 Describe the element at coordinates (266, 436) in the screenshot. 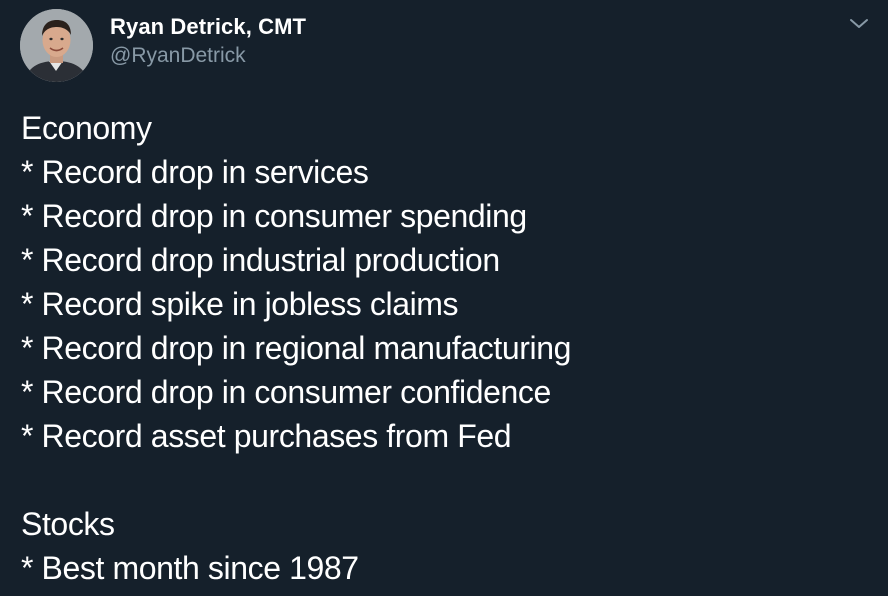

I see `list-item: * Record asset purchases from Fed` at that location.